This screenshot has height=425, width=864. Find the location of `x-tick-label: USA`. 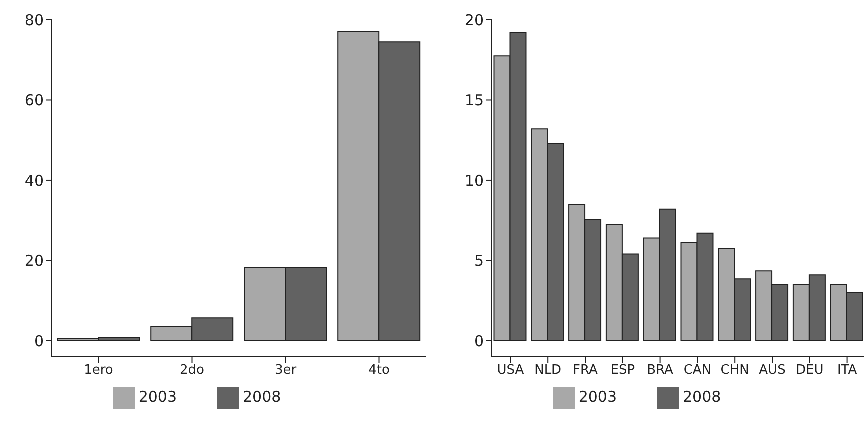

x-tick-label: USA is located at coordinates (510, 370).